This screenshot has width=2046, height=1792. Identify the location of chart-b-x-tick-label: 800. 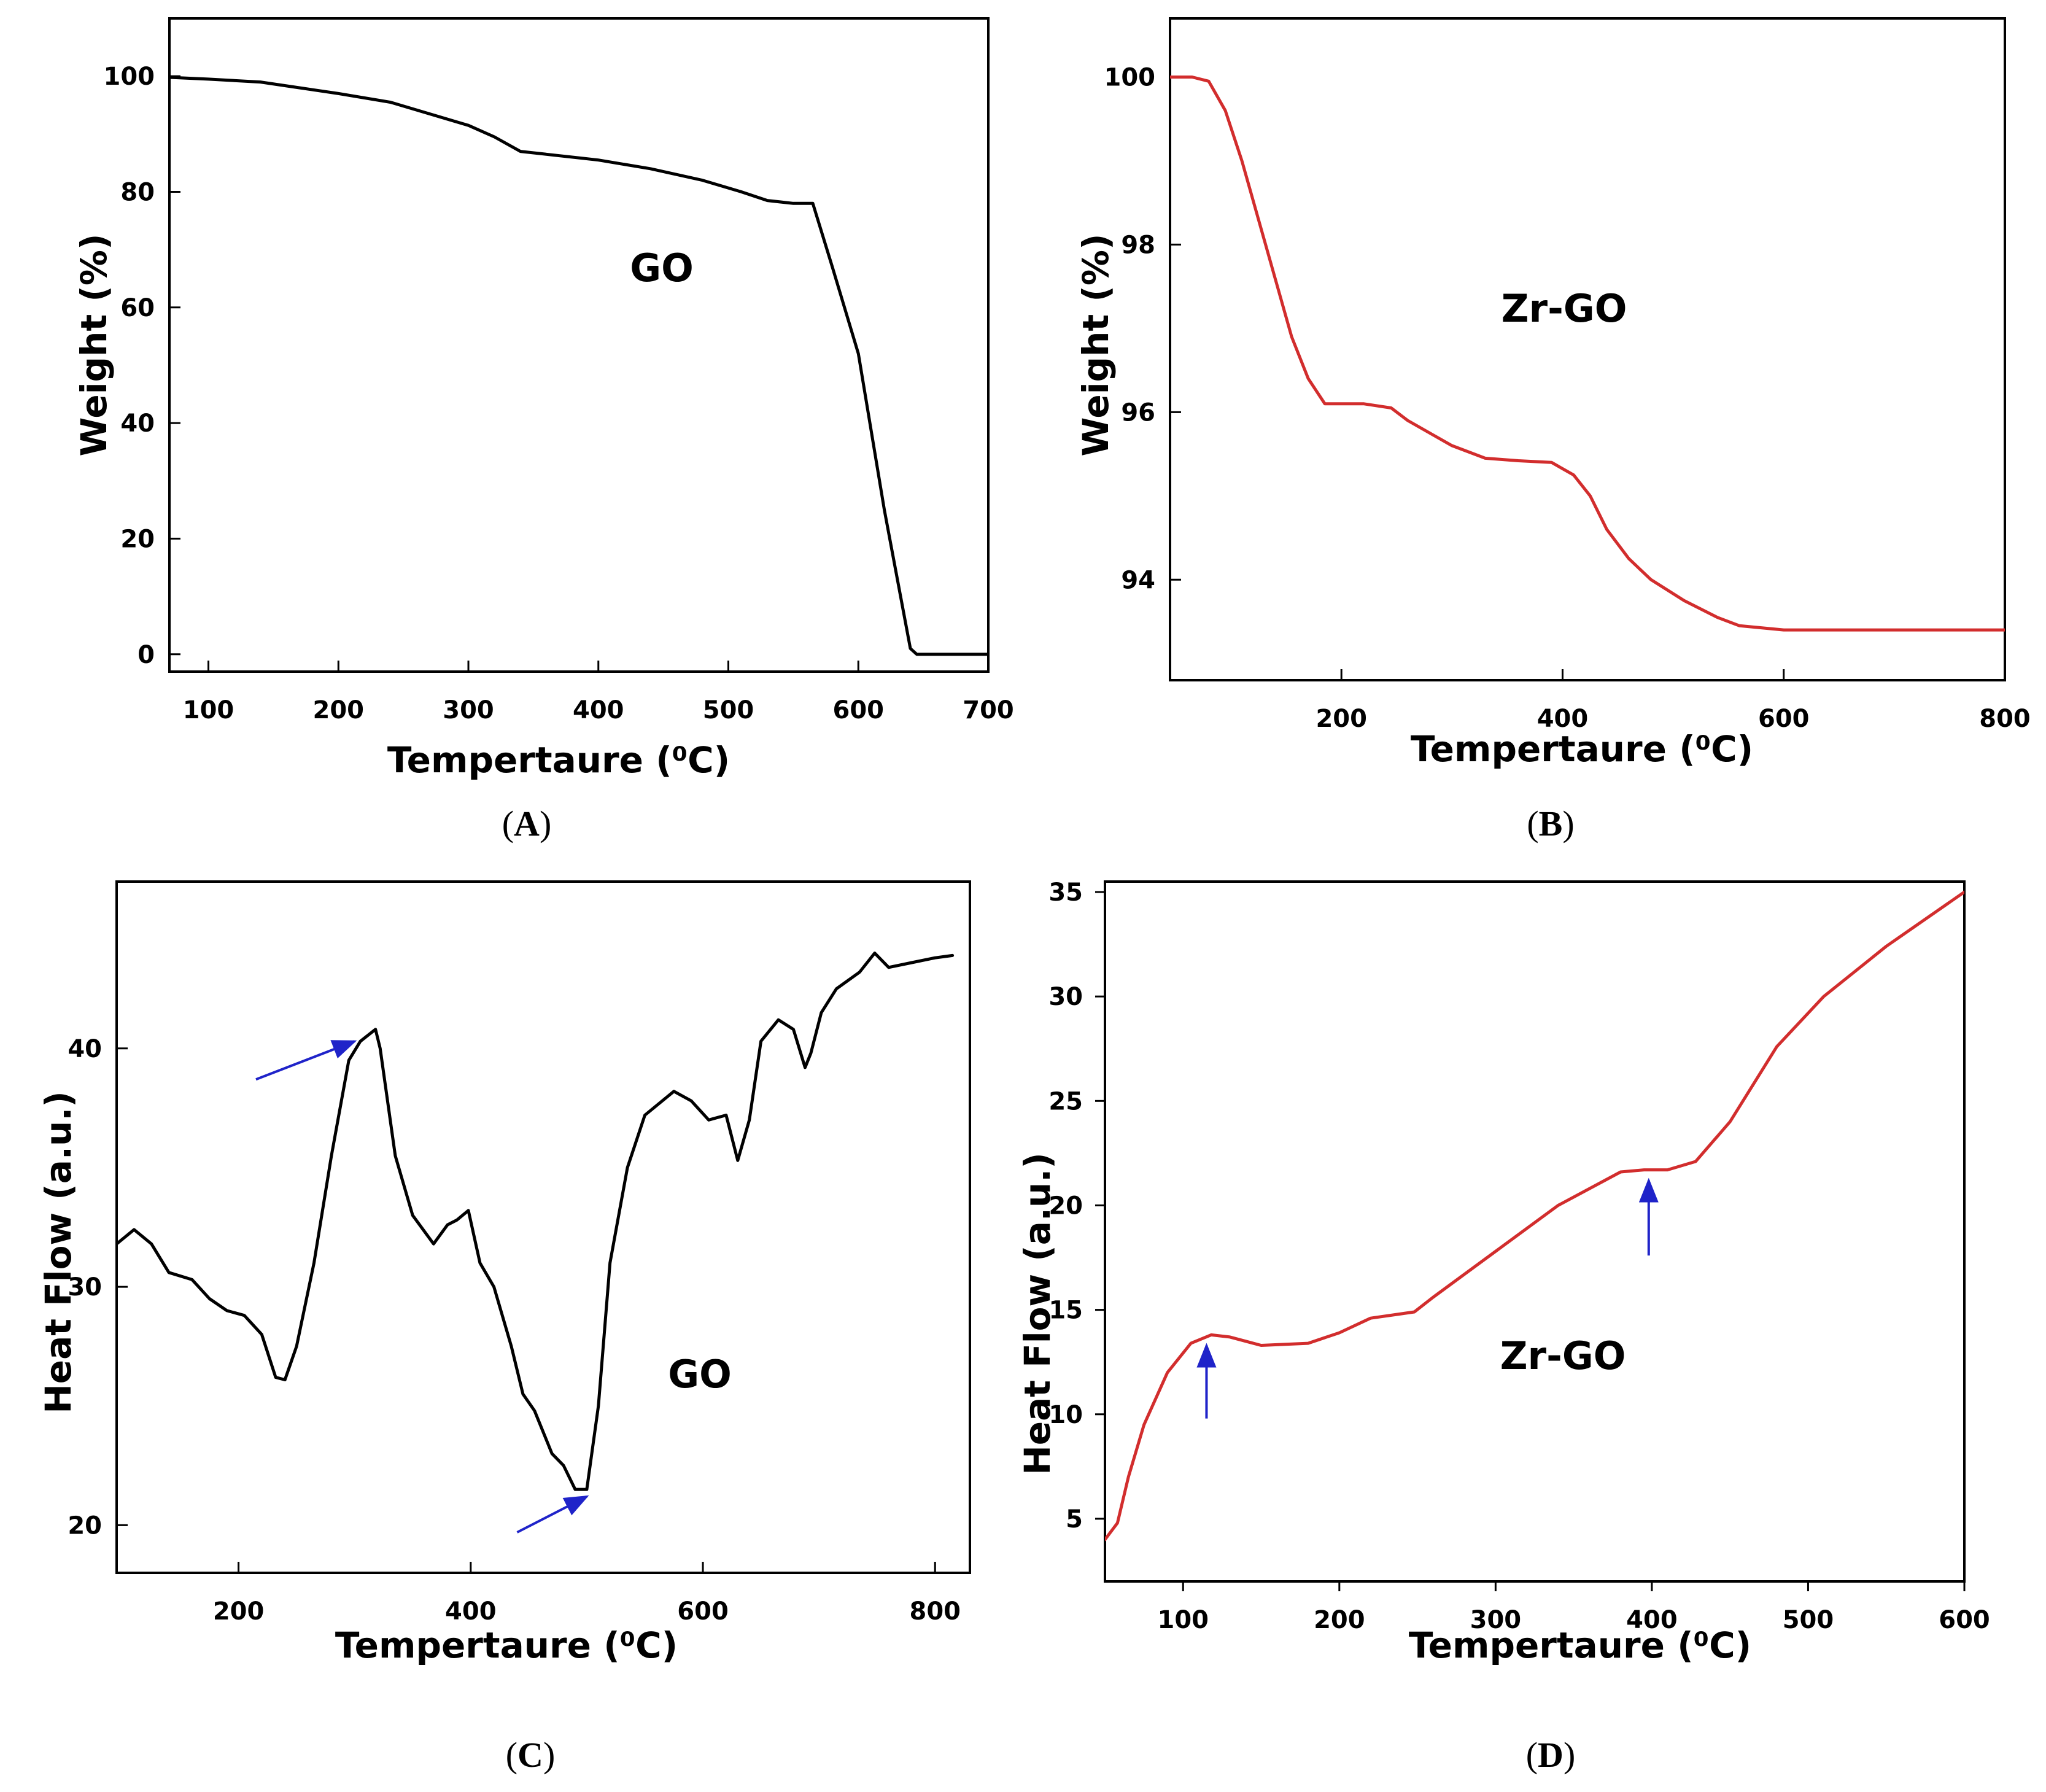
(2005, 719).